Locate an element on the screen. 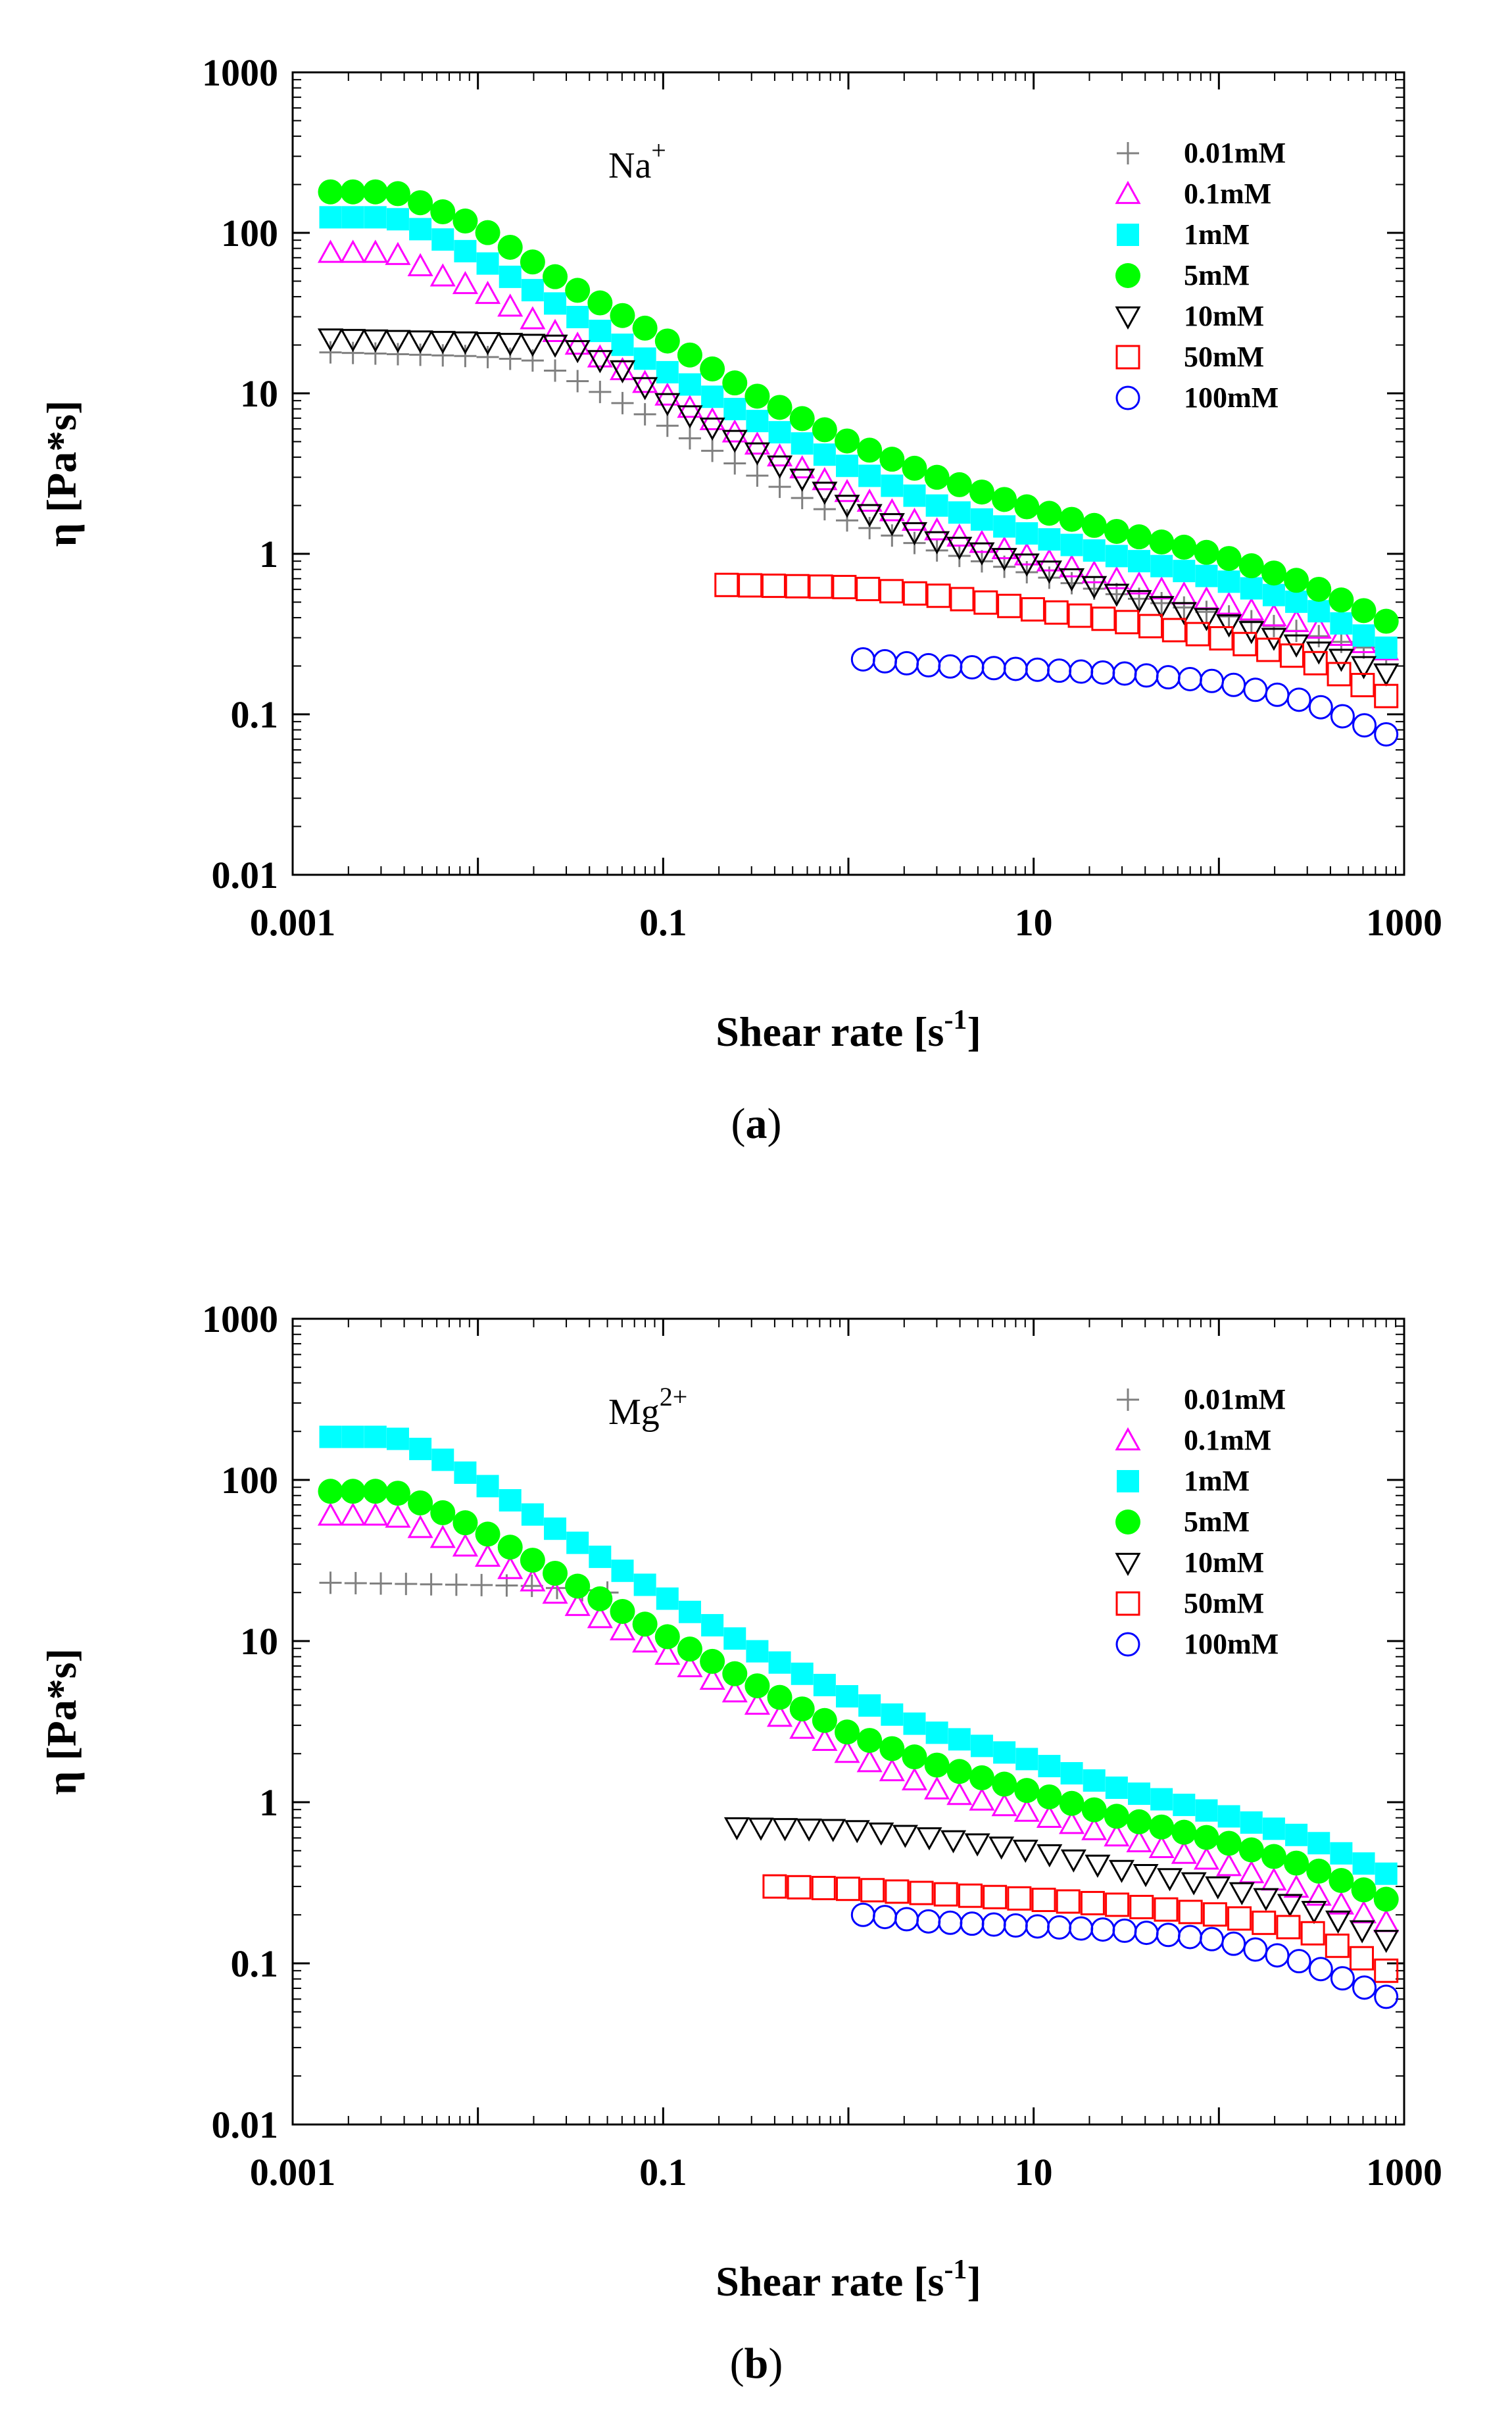 The width and height of the screenshot is (1512, 2431). legend-label-10mM: 10mM is located at coordinates (1224, 1562).